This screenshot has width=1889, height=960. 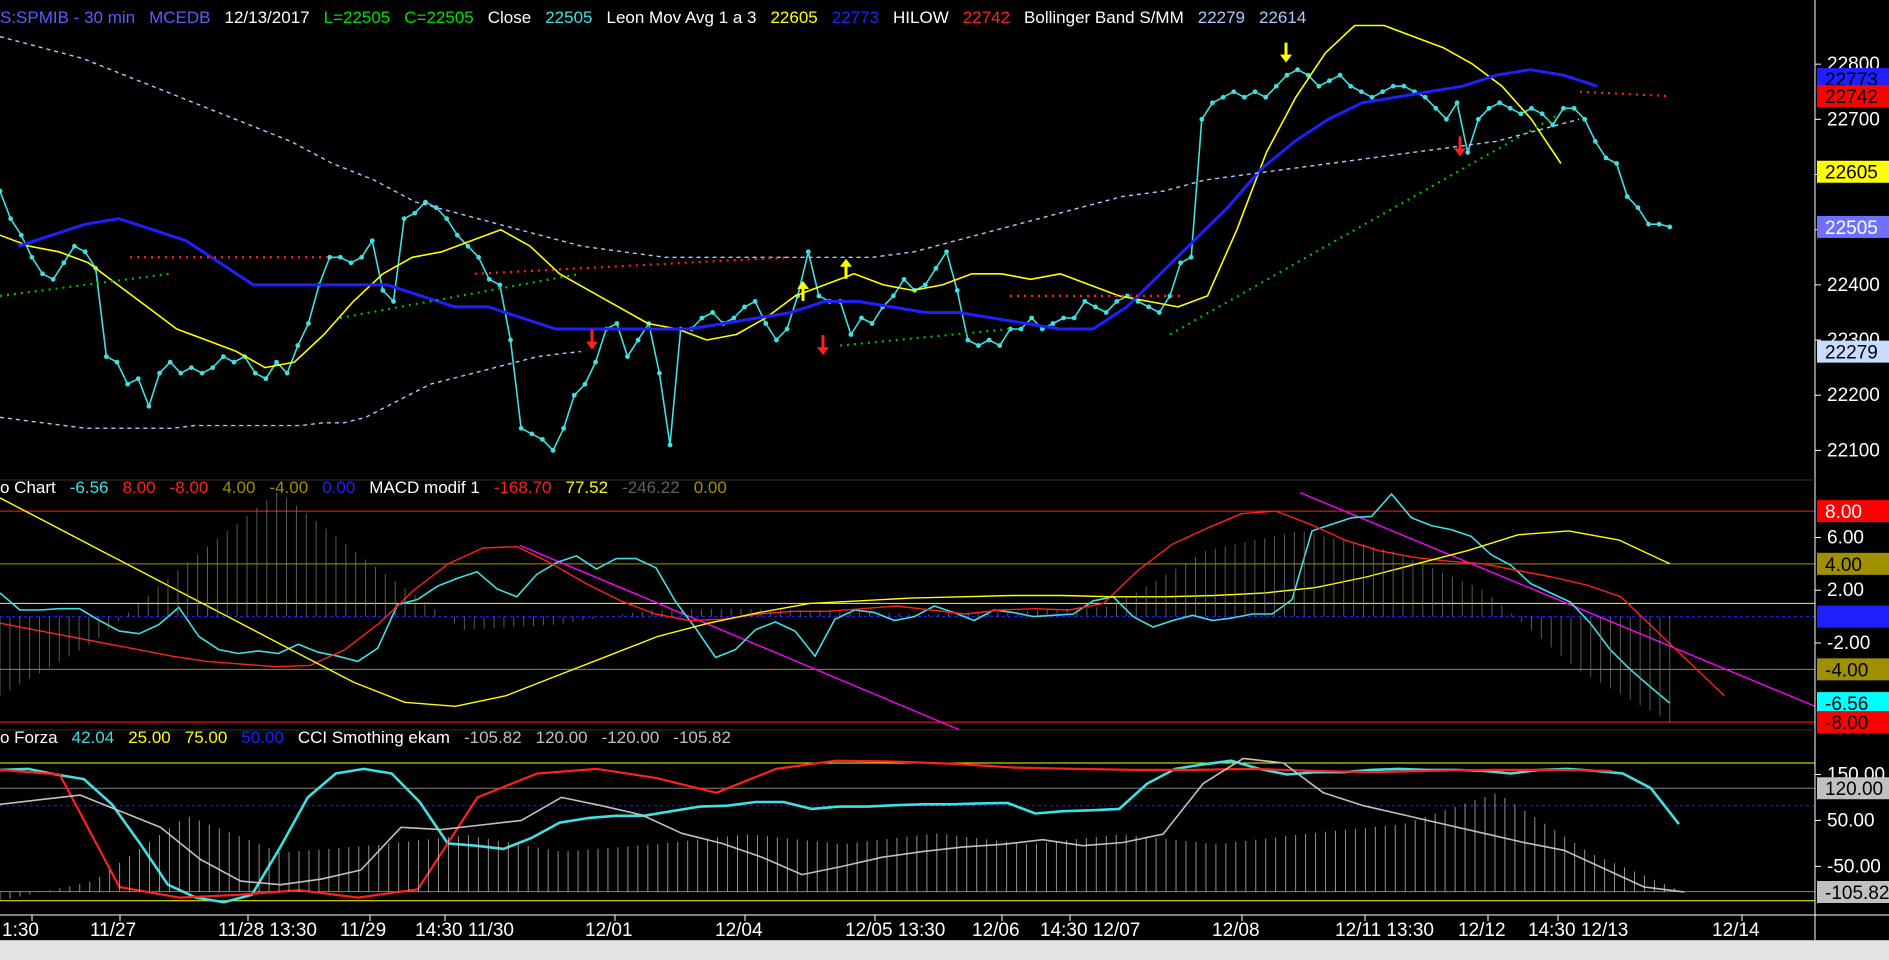 I want to click on time-label: 11/29, so click(x=363, y=930).